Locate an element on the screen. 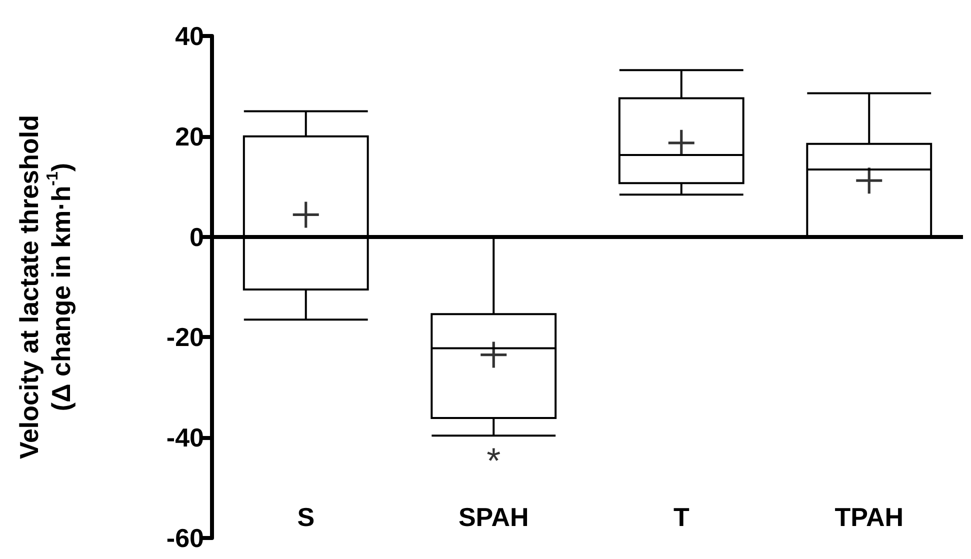 Image resolution: width=971 pixels, height=559 pixels. x-tick-label: S is located at coordinates (306, 517).